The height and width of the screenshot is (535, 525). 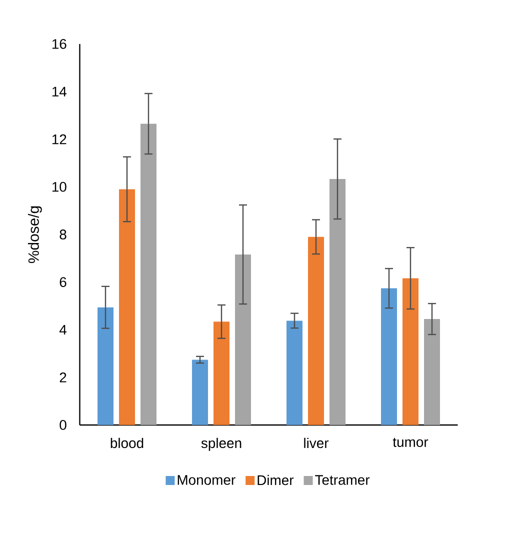 I want to click on y-axis-title: %dose/g, so click(x=35, y=235).